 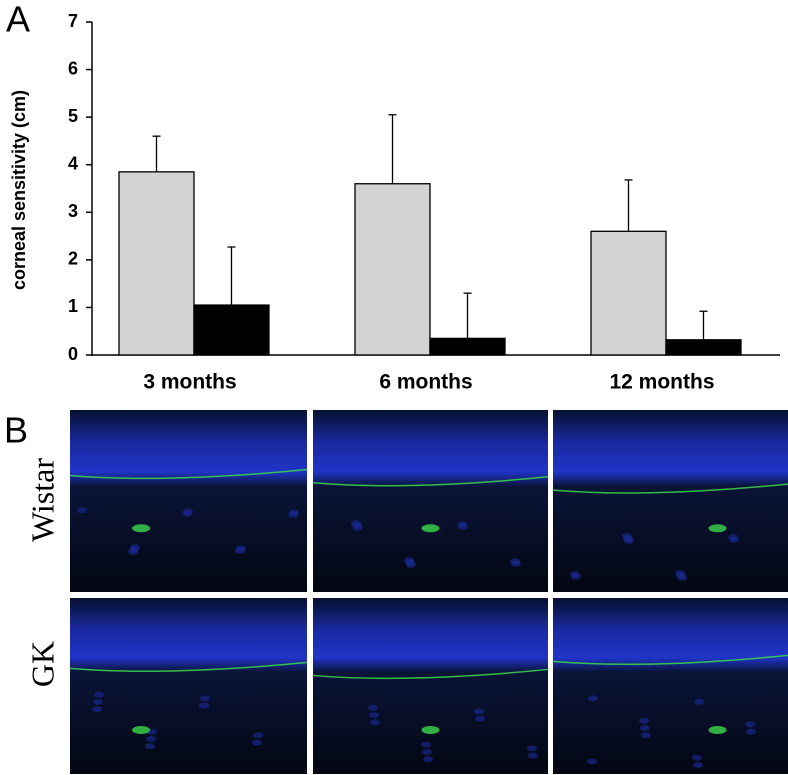 I want to click on y-tick-label: 0, so click(x=73, y=354).